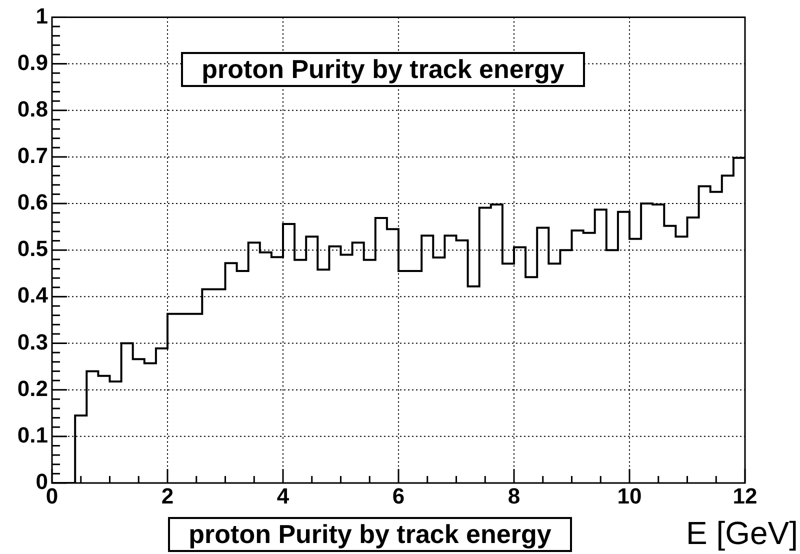  I want to click on y-tick-label: 0.2, so click(32, 388).